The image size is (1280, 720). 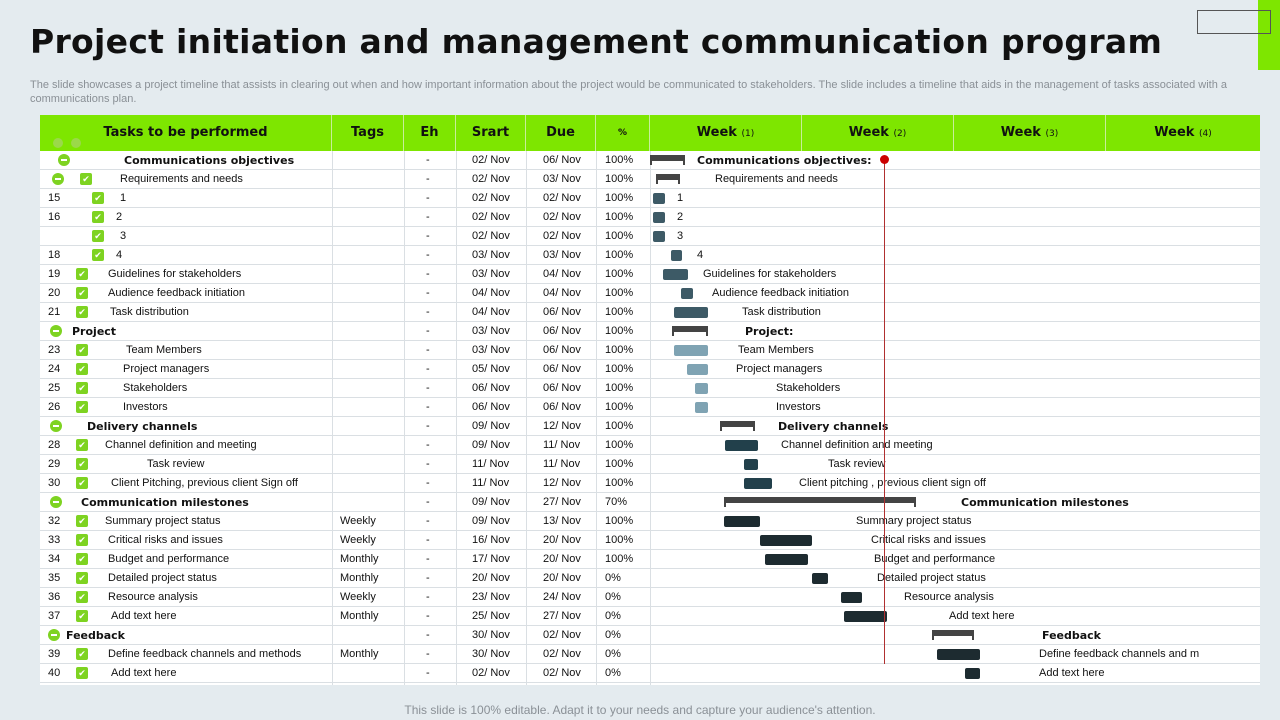 I want to click on col-week-1: Week (1), so click(x=726, y=133).